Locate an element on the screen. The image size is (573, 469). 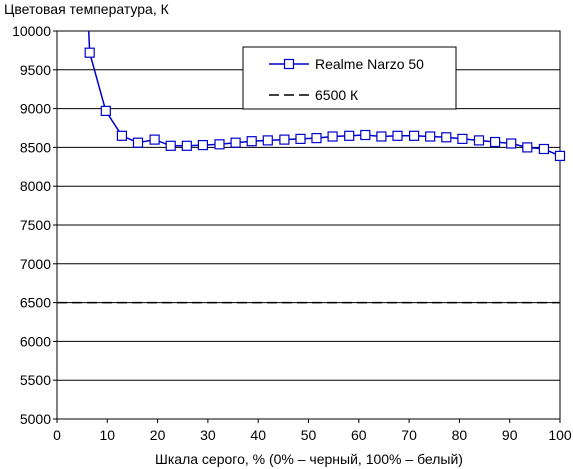
x-tick-label: 40 is located at coordinates (258, 435).